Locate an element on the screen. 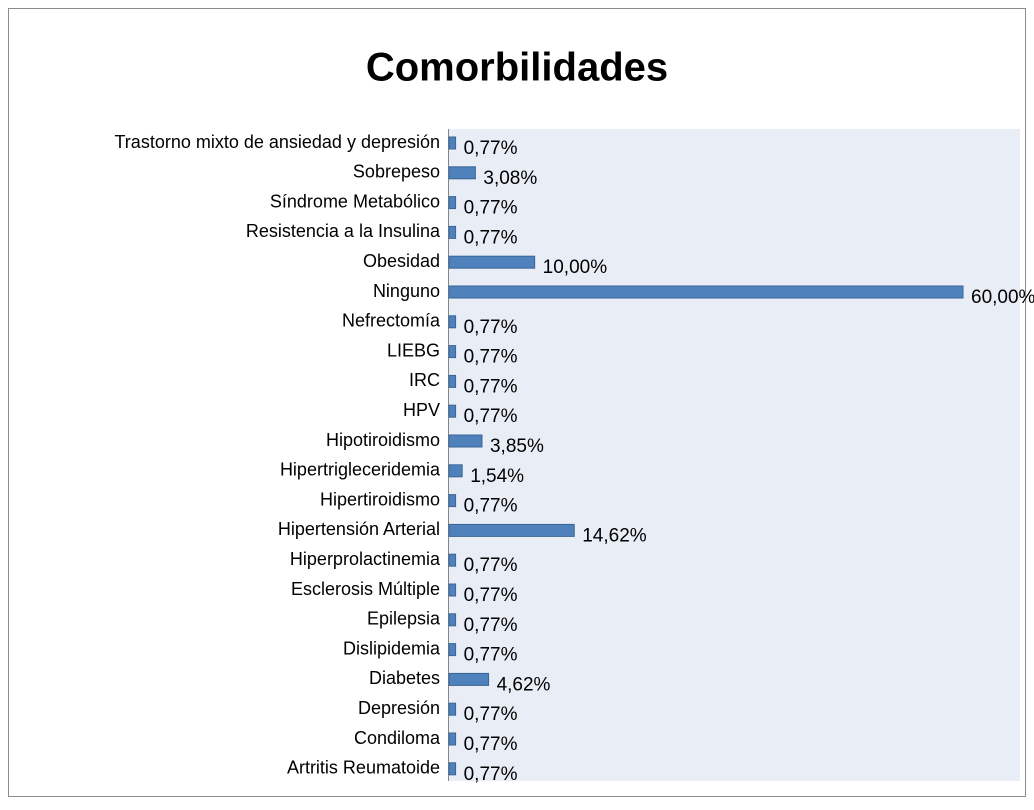 This screenshot has width=1034, height=810. category-label: Hiperprolactinemia is located at coordinates (365, 559).